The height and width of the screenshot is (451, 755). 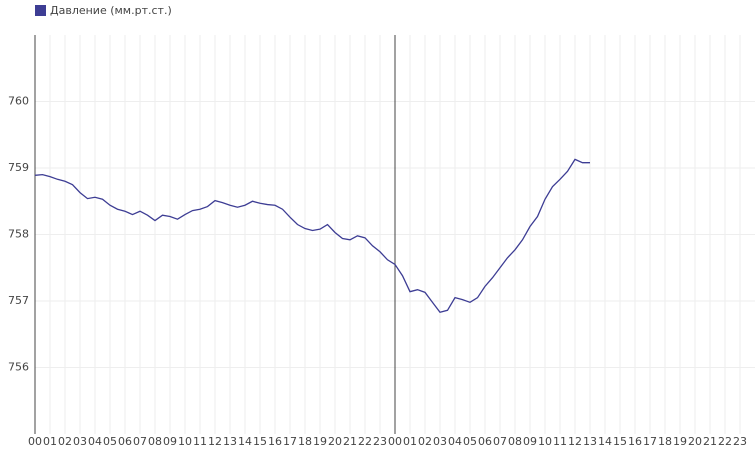 What do you see at coordinates (111, 10) in the screenshot?
I see `legend-label: Давление (мм.рт.ст.)` at bounding box center [111, 10].